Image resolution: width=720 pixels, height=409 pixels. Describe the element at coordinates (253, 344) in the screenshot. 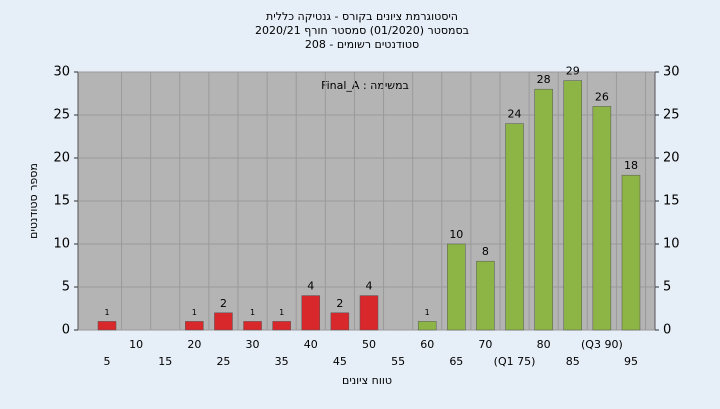

I see `x-tick-label: 30` at that location.